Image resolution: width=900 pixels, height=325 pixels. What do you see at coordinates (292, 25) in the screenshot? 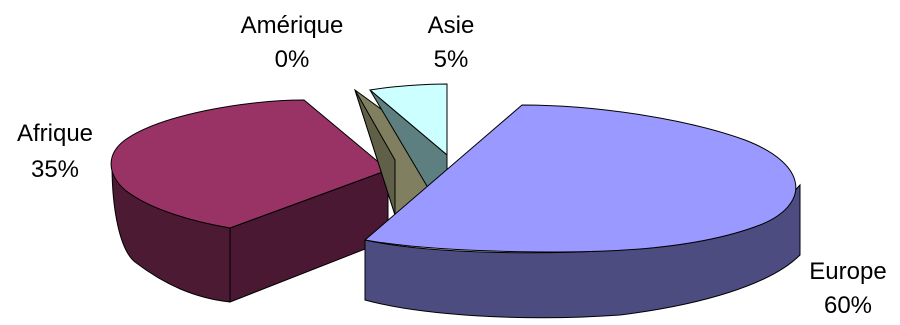
I see `label-amerique-name: Amérique` at bounding box center [292, 25].